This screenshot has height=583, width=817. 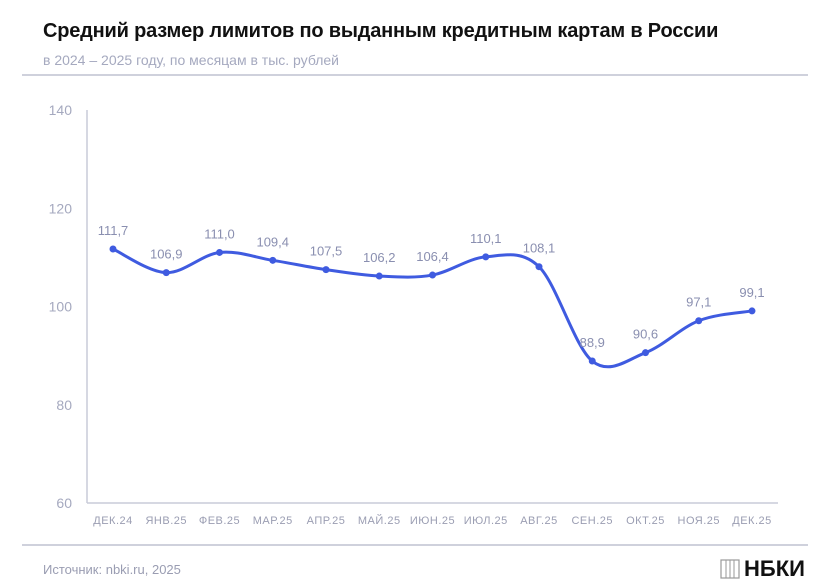 I want to click on x-tick-label: ДЕК.24, so click(x=113, y=521).